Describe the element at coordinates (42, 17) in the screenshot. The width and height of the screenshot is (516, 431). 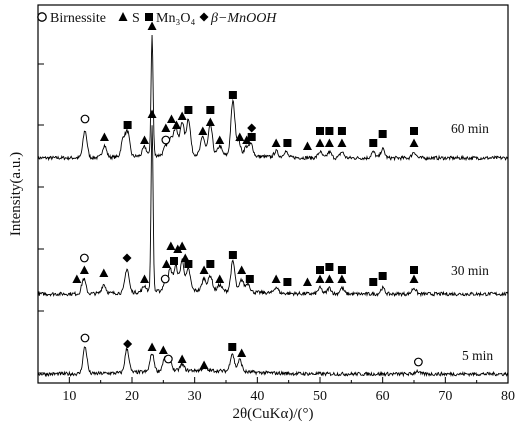
I see `legend-marker-birnessite` at that location.